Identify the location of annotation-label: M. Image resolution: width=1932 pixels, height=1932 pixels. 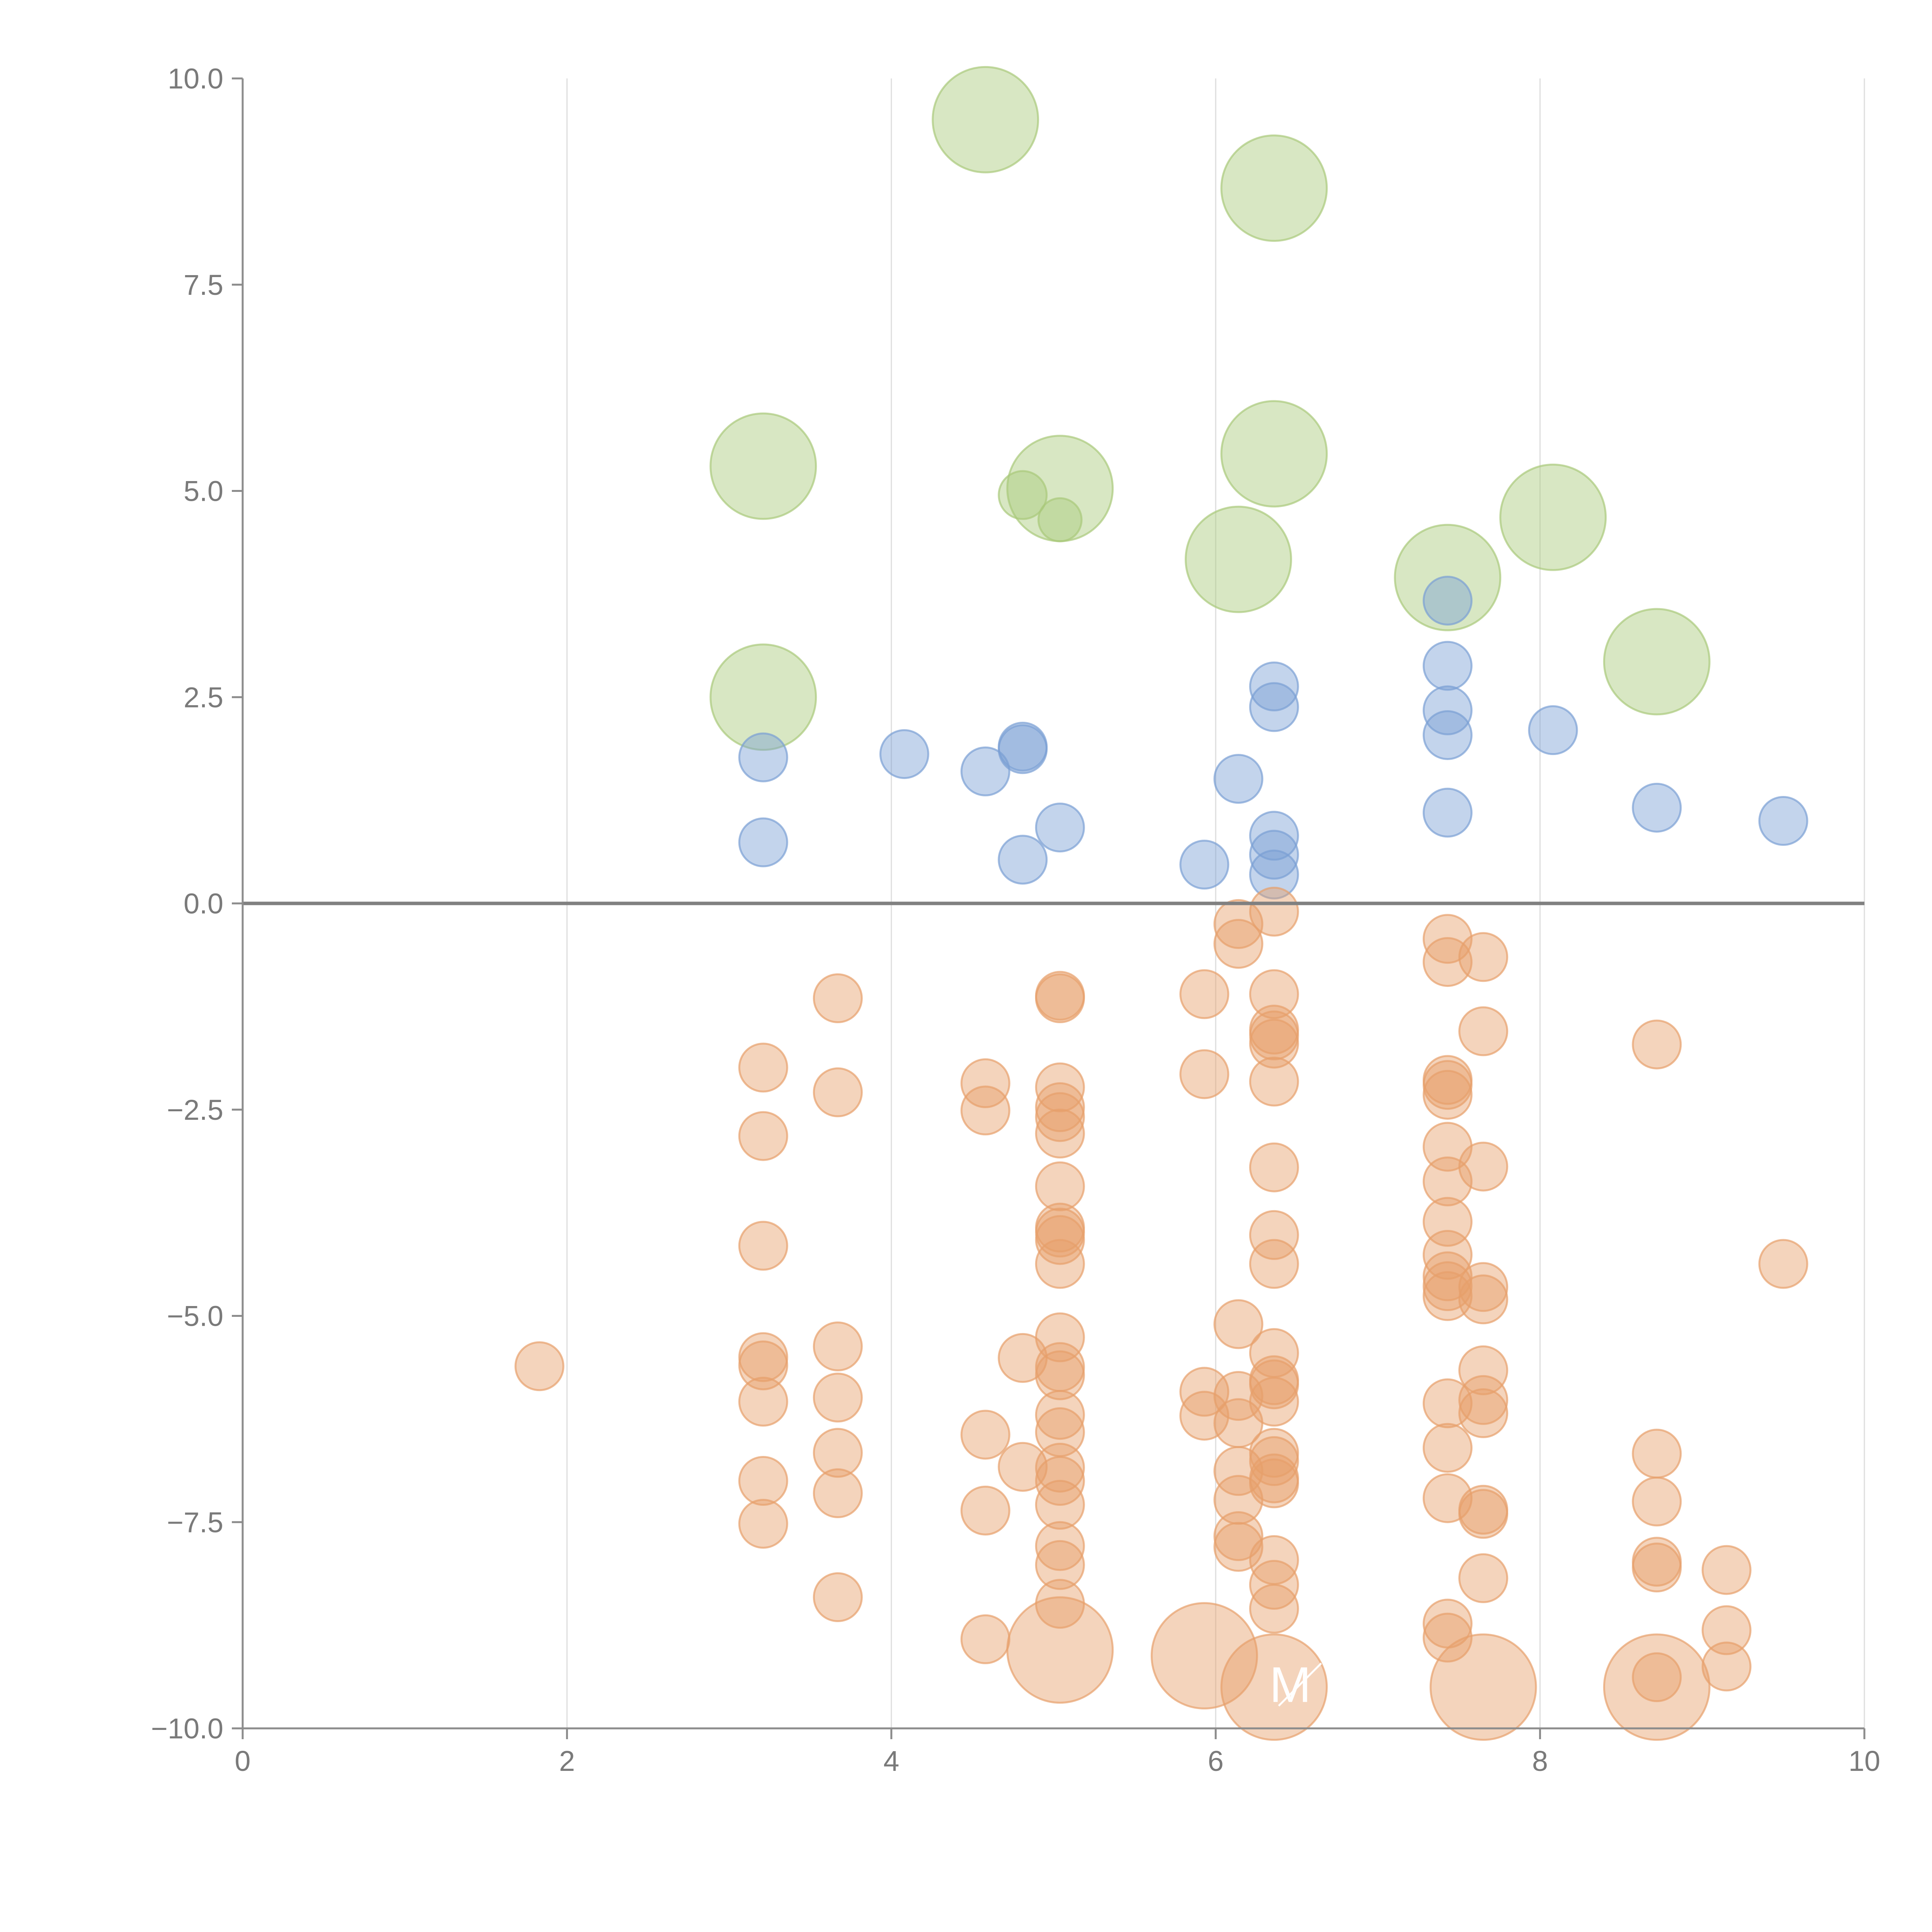
(1290, 1685).